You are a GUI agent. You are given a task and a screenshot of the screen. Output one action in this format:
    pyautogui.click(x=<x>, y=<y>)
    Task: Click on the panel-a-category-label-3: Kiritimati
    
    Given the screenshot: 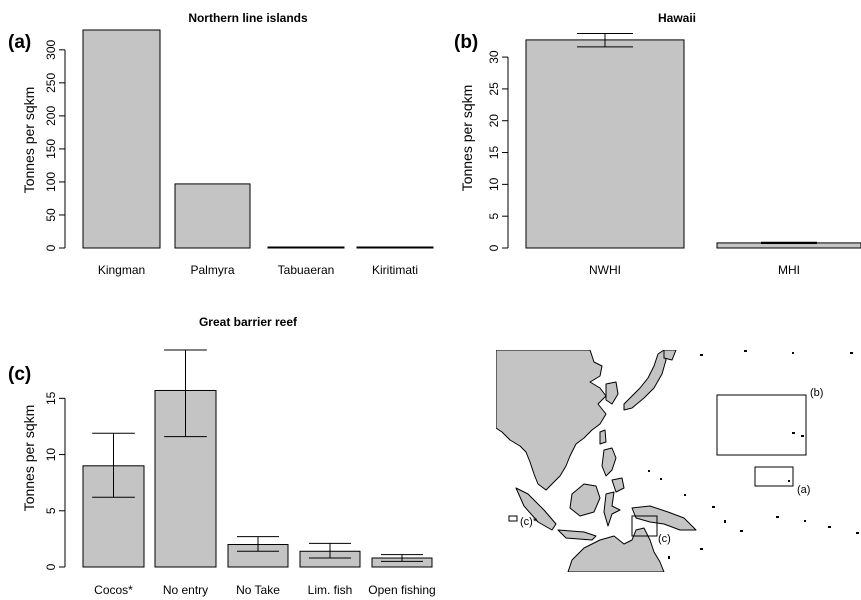 What is the action you would take?
    pyautogui.click(x=395, y=270)
    